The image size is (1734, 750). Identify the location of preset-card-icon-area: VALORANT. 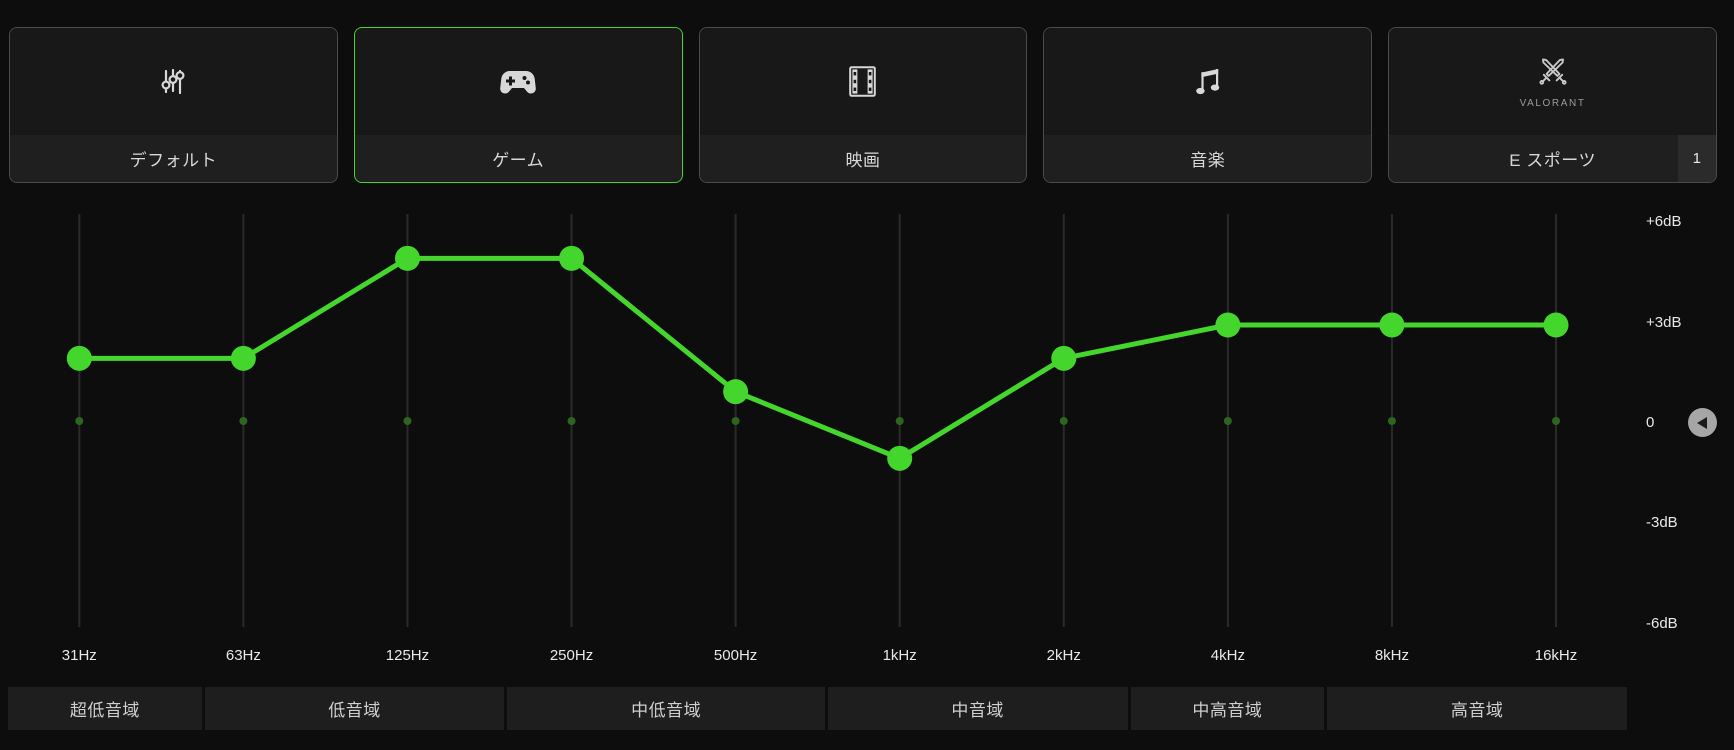
(1552, 81).